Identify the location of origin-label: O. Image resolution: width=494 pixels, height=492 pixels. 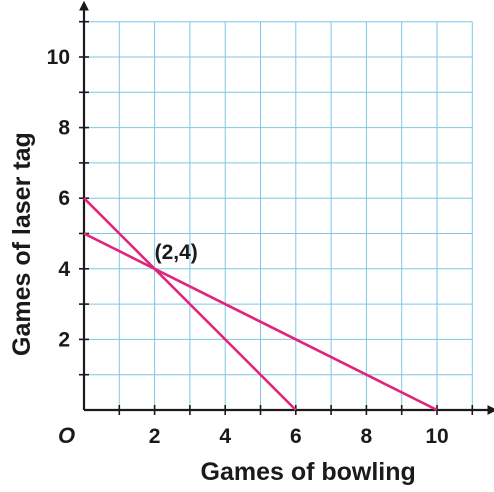
(66, 435).